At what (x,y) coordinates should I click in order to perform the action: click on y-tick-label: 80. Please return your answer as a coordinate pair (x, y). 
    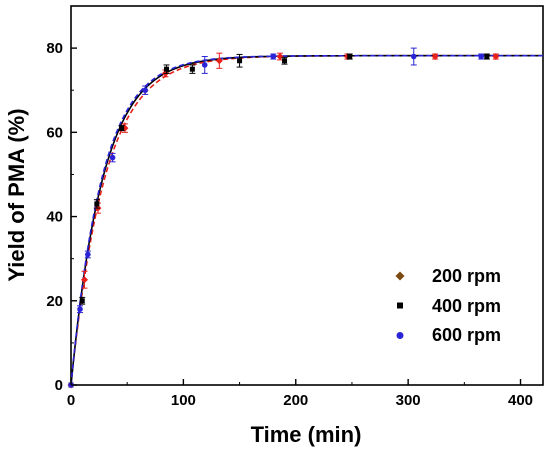
    Looking at the image, I should click on (54, 48).